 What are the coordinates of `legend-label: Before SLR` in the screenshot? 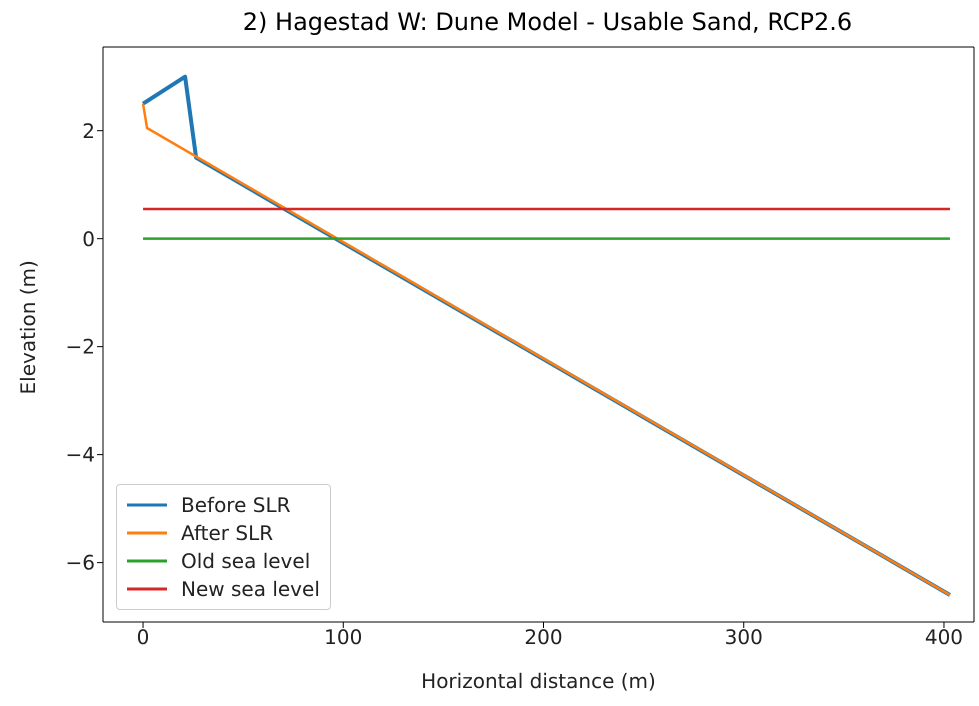 It's located at (235, 505).